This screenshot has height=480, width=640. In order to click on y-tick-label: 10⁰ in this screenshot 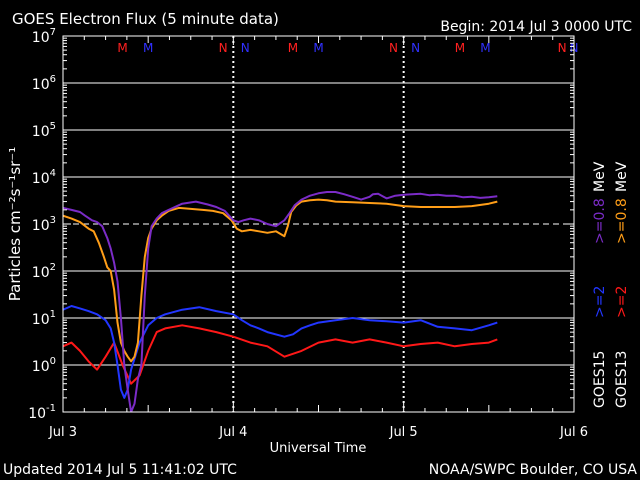, I will do `click(44, 365)`.